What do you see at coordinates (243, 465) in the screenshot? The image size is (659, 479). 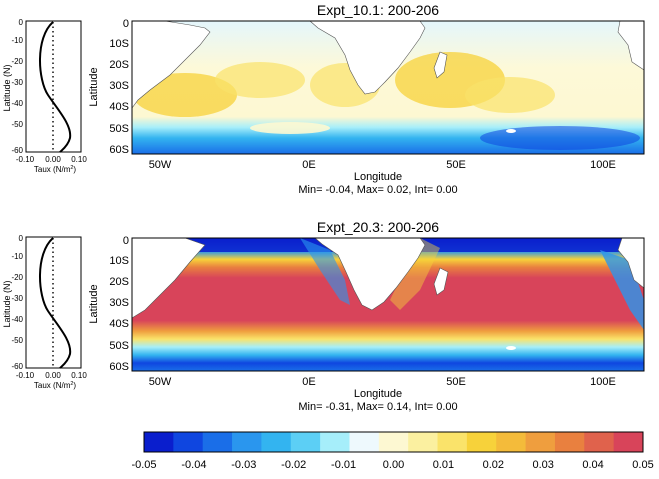 I see `colorbar-label: -0.03` at bounding box center [243, 465].